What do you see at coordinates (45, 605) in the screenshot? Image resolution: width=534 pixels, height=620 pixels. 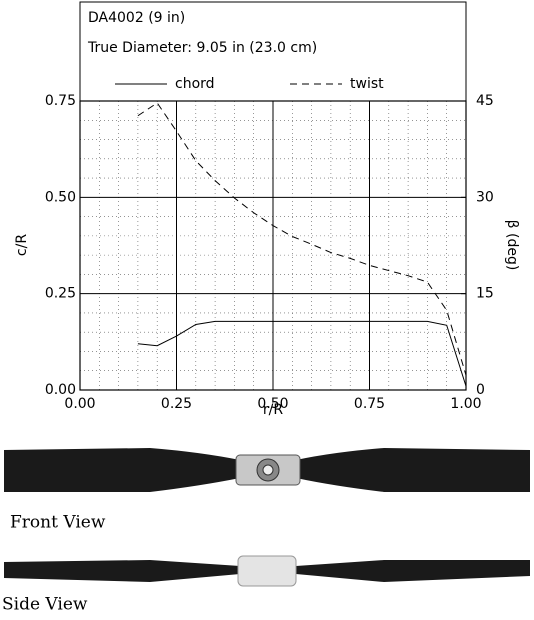 I see `side-caption: Side View` at bounding box center [45, 605].